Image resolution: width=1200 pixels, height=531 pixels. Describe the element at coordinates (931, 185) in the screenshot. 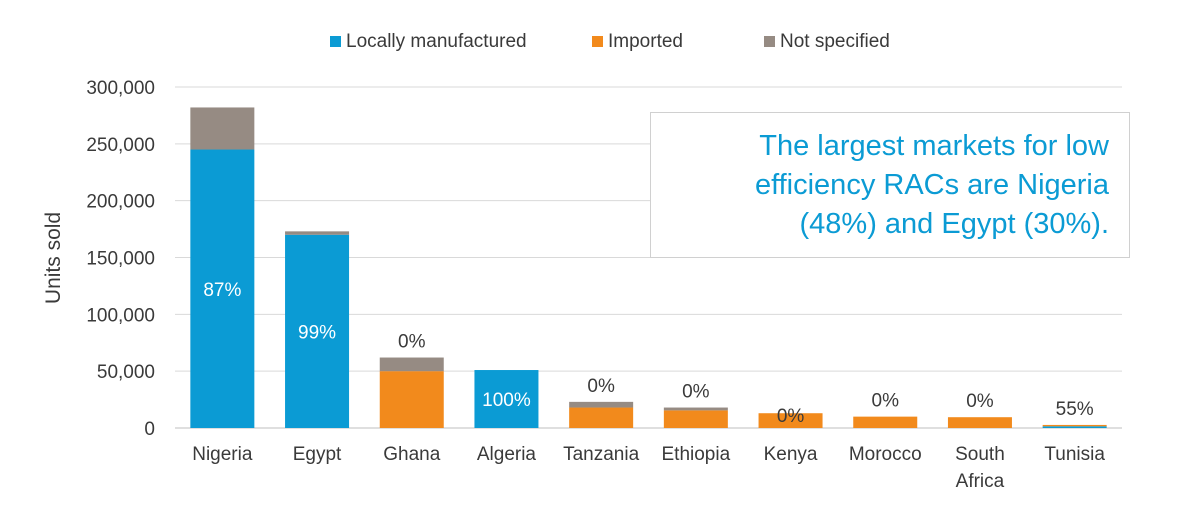

I see `callout-line-2: efficiency RACs are Nigeria` at that location.